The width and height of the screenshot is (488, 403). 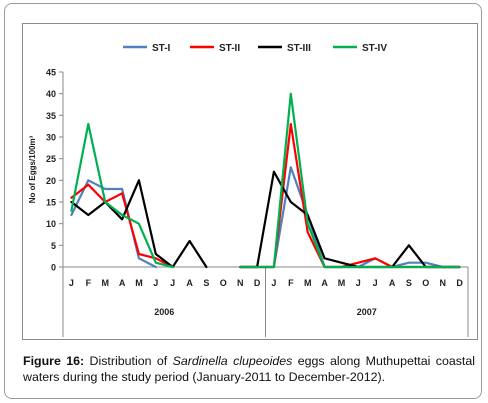 What do you see at coordinates (51, 94) in the screenshot?
I see `y-tick-label: 40` at bounding box center [51, 94].